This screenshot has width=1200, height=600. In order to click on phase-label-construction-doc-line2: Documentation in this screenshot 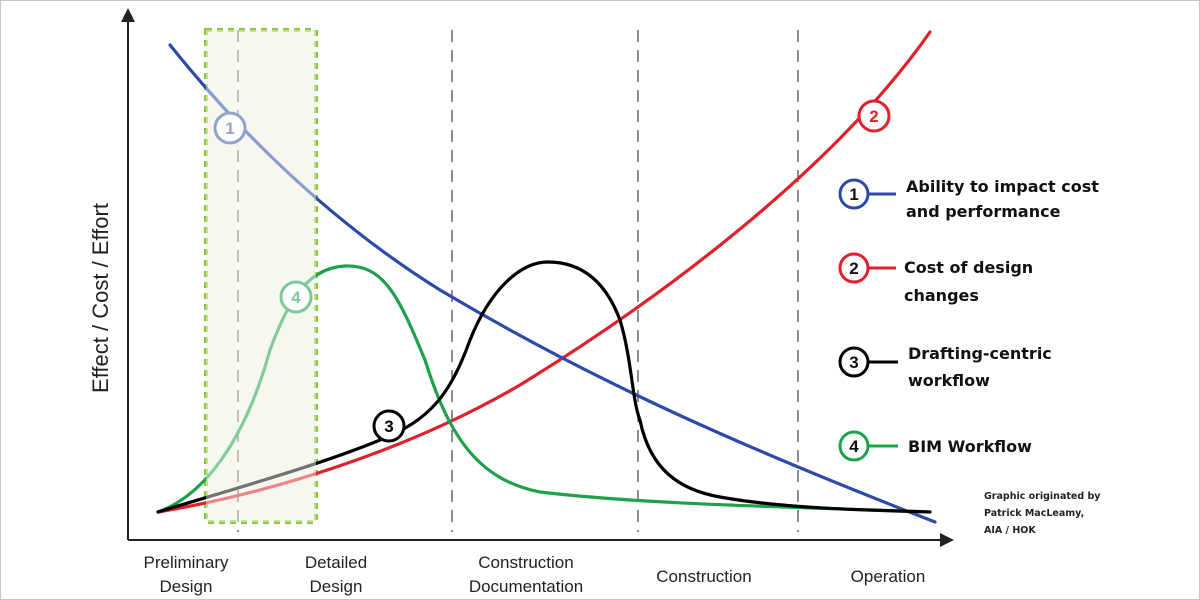, I will do `click(526, 586)`.